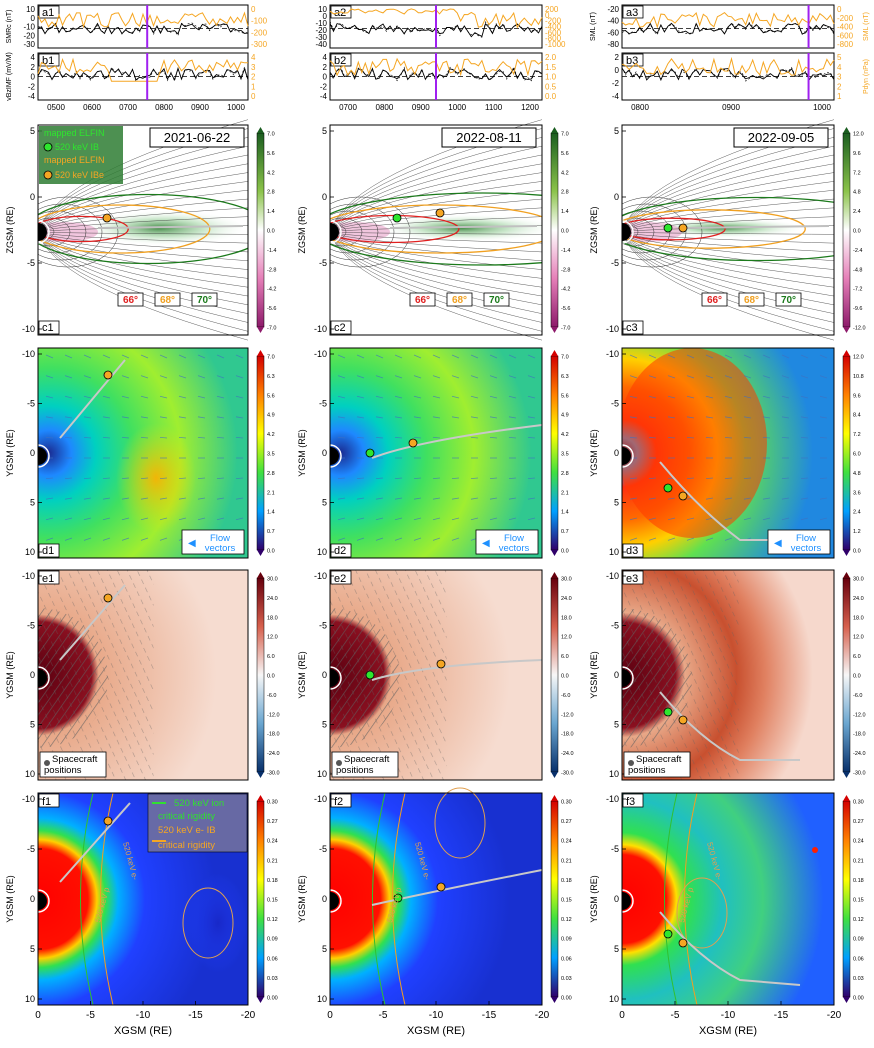 This screenshot has height=1048, width=874. Describe the element at coordinates (348, 107) in the screenshot. I see `time-tick-label: 0700` at that location.